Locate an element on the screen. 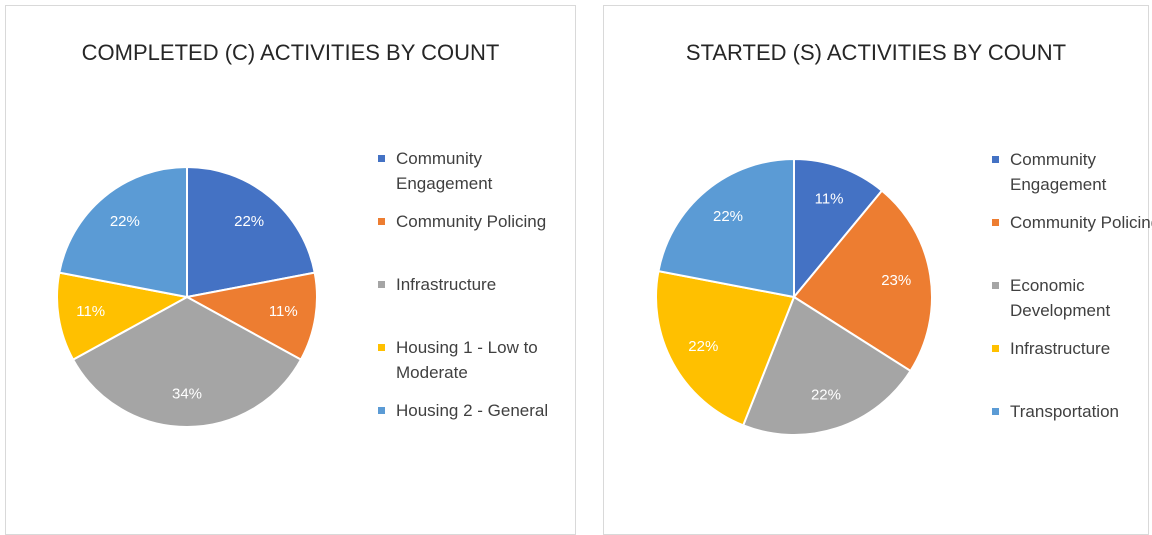 This screenshot has height=535, width=1152. legend-label: Housing 1 - Low to Moderate is located at coordinates (467, 360).